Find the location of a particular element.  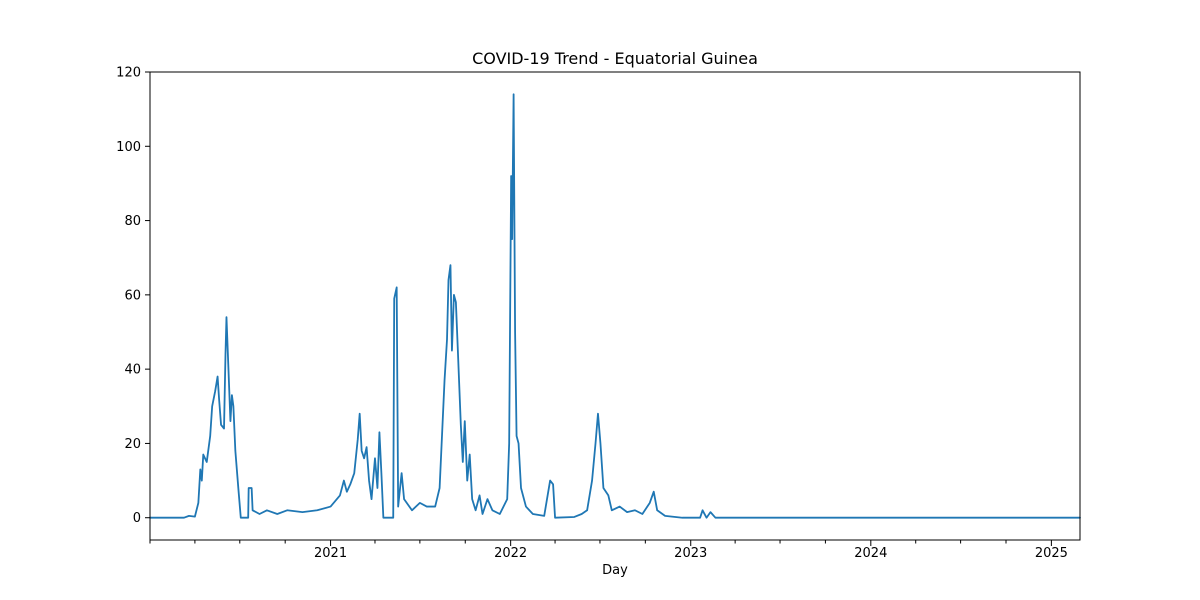

x-tick-label: 2021 is located at coordinates (330, 553).